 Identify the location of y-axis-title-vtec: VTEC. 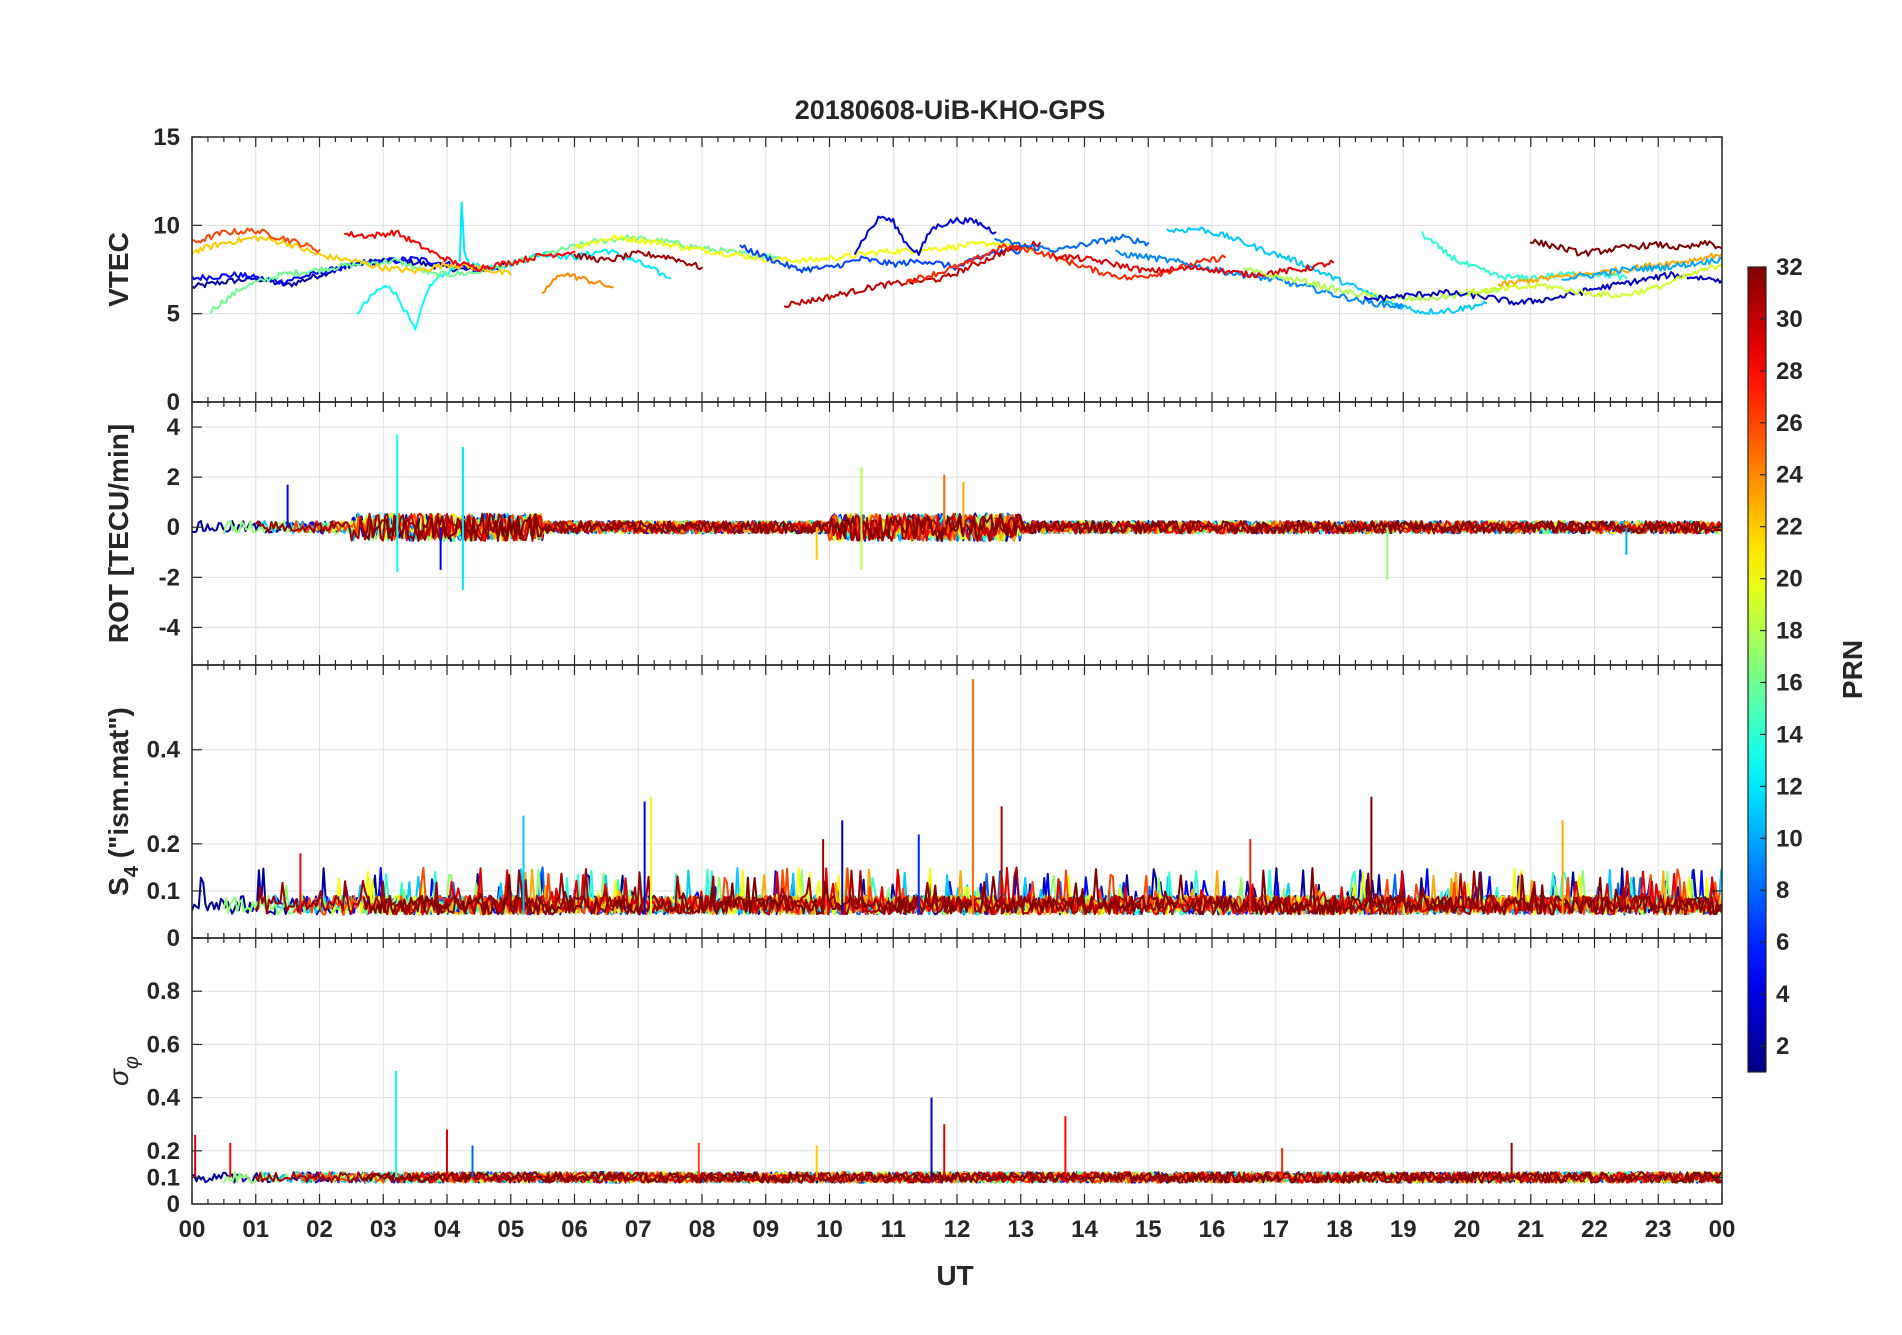
(118, 269).